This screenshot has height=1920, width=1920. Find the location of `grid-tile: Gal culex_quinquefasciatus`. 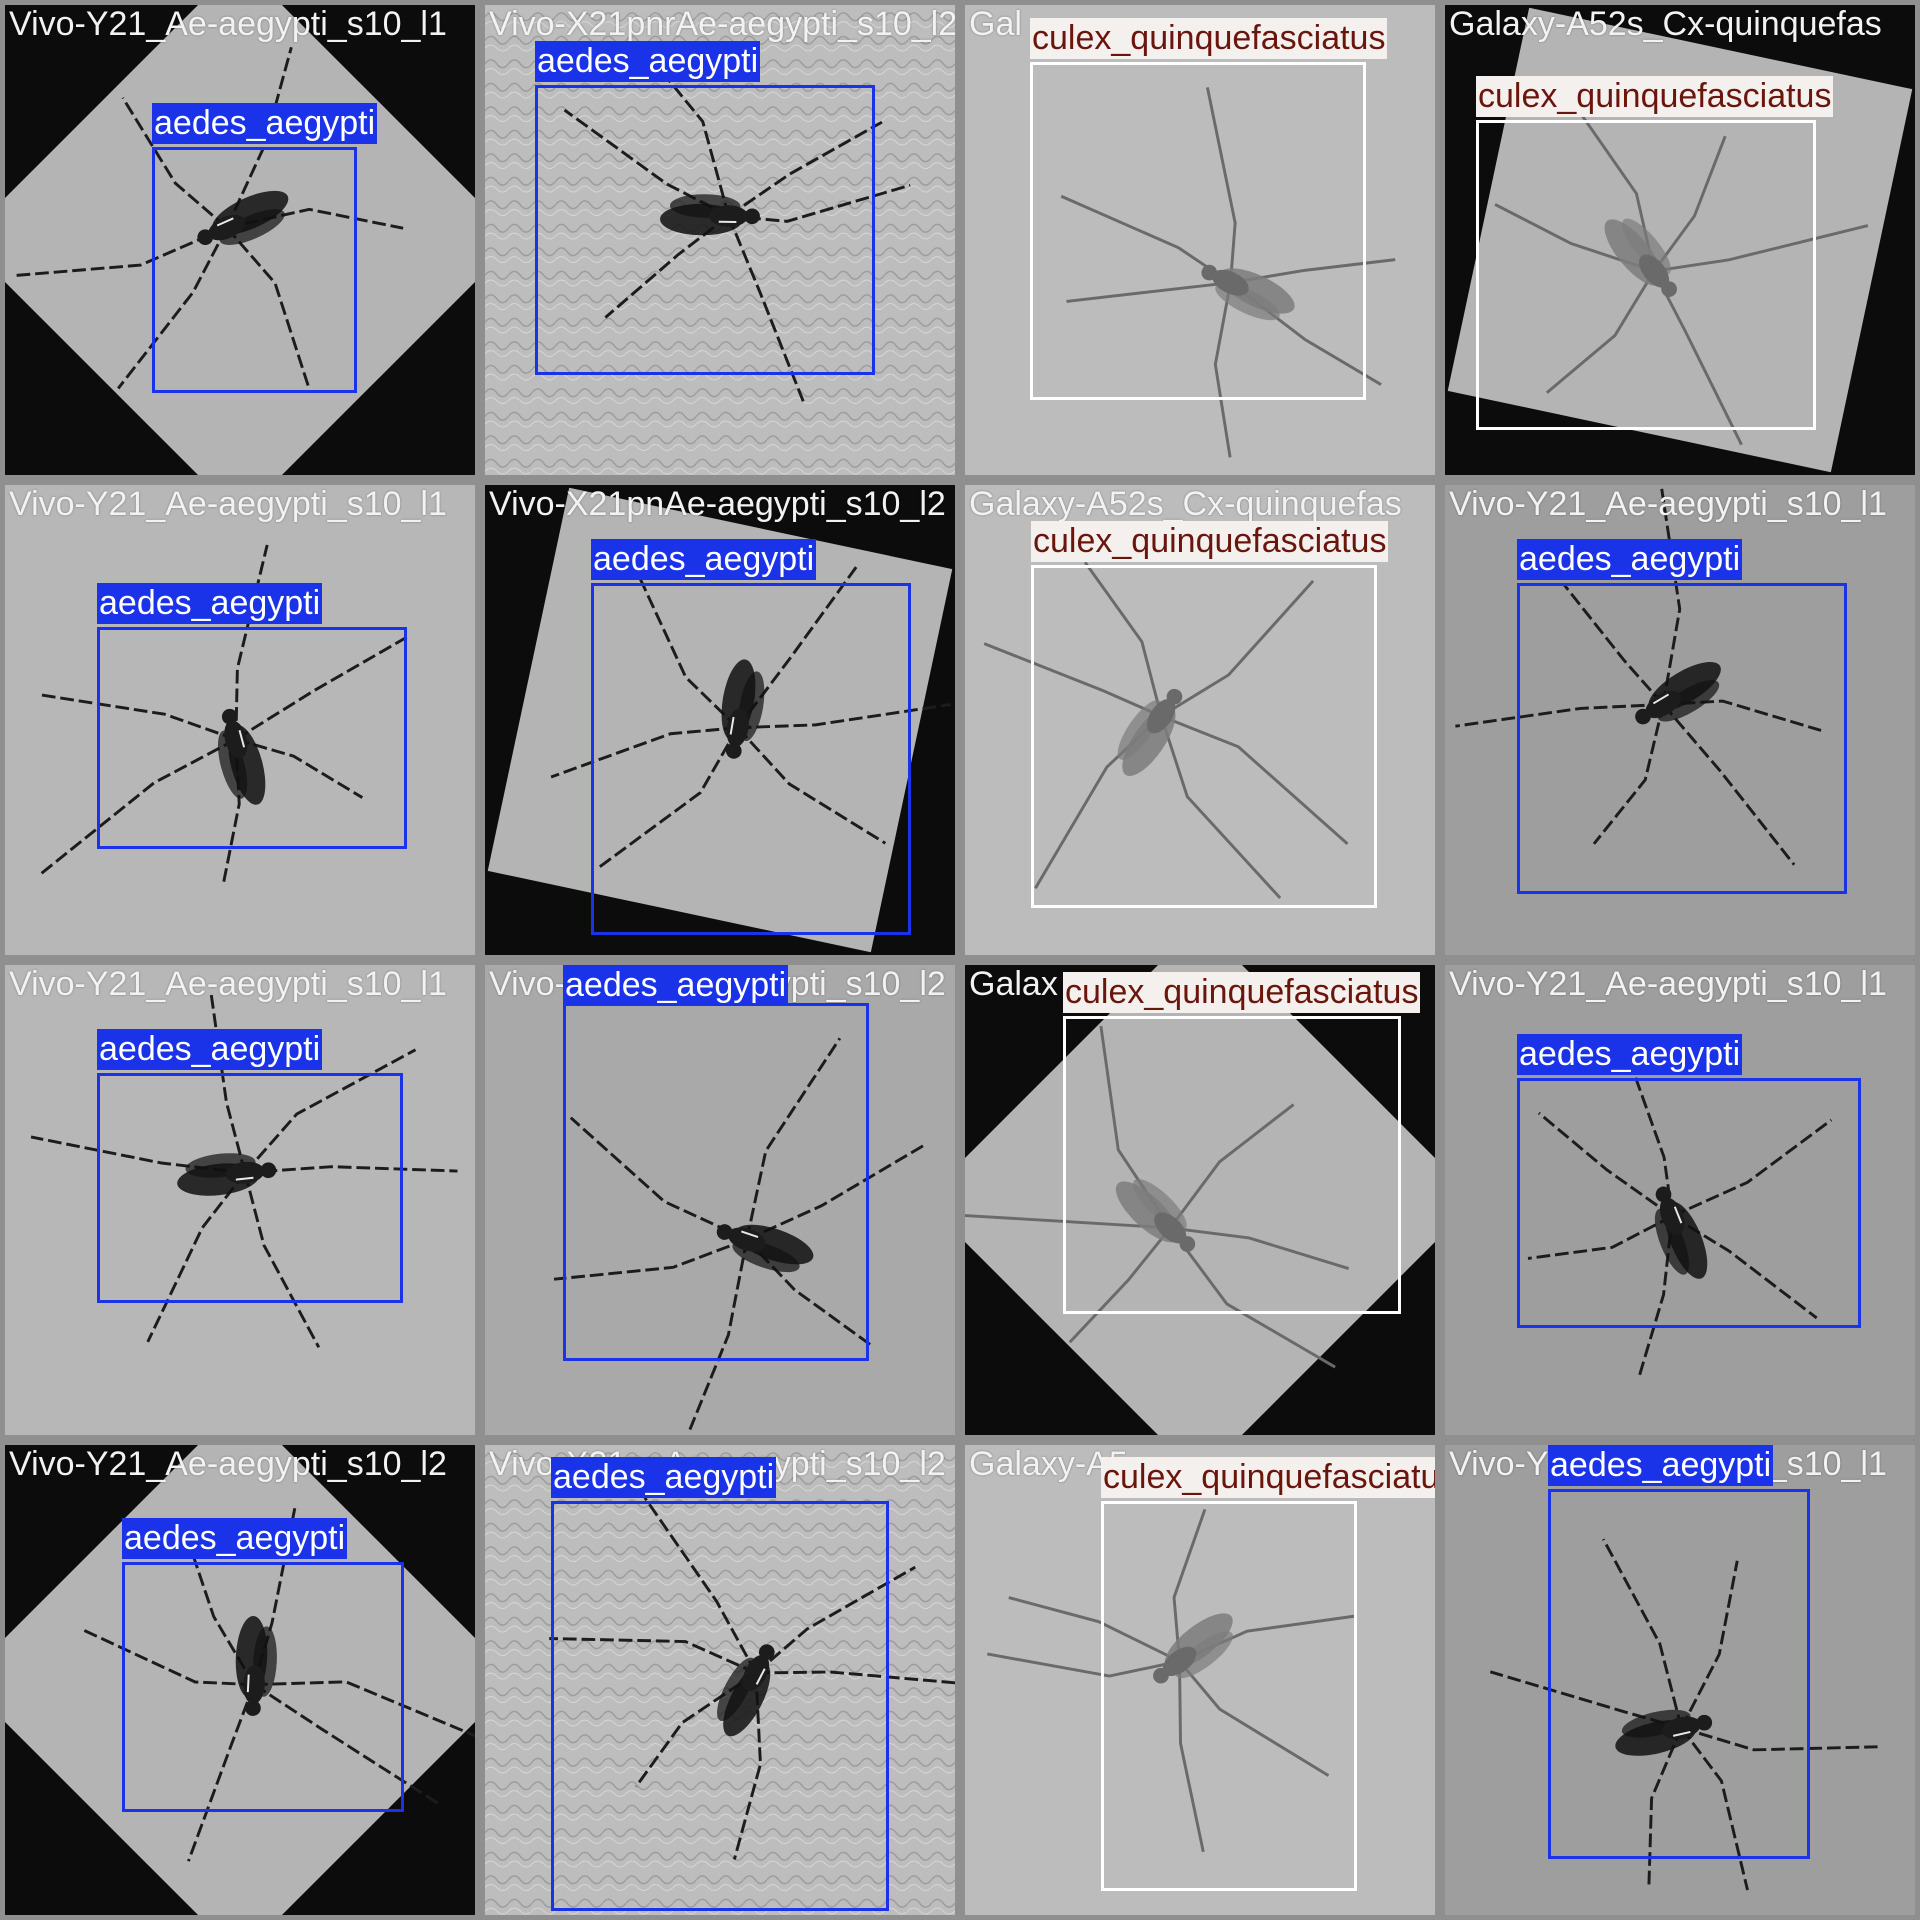

grid-tile: Gal culex_quinquefasciatus is located at coordinates (1200, 240).